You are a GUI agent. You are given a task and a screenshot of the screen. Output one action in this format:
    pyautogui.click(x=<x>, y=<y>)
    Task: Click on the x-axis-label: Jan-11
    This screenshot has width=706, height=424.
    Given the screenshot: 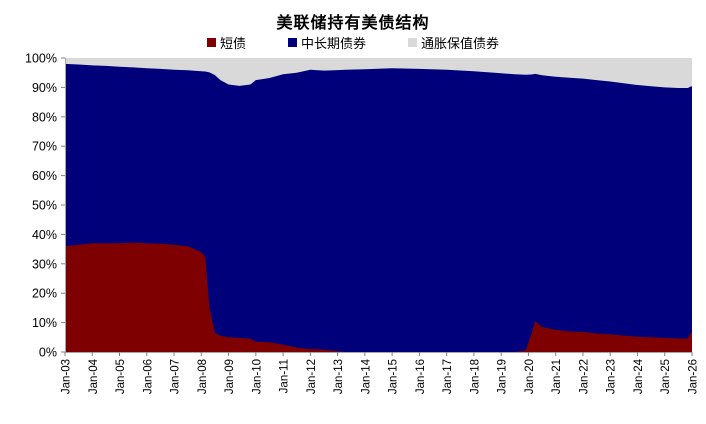 What is the action you would take?
    pyautogui.click(x=285, y=376)
    